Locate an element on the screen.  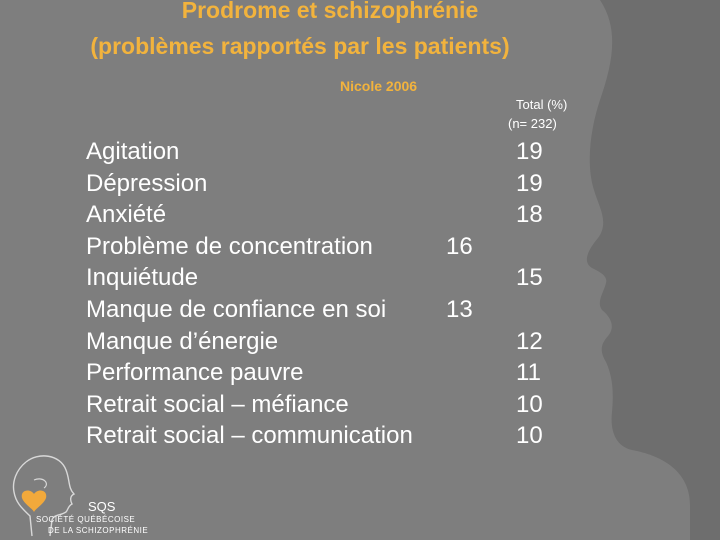
item-label: Retrait social – communication is located at coordinates (249, 436).